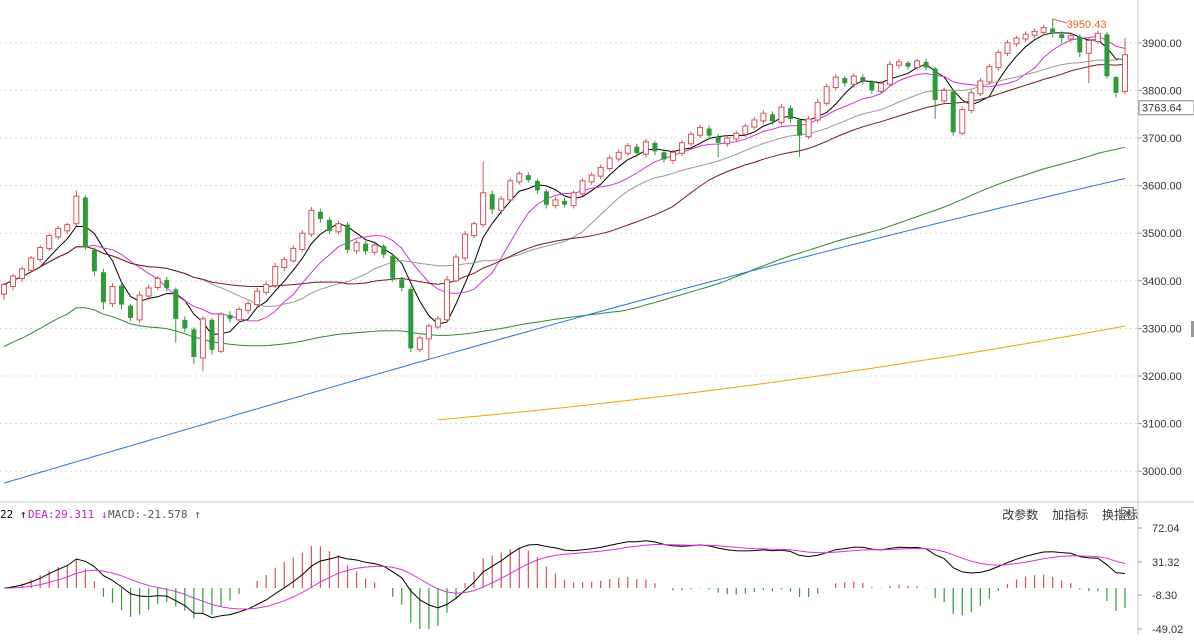  Describe the element at coordinates (1020, 515) in the screenshot. I see `change-params-button: 改参数` at that location.